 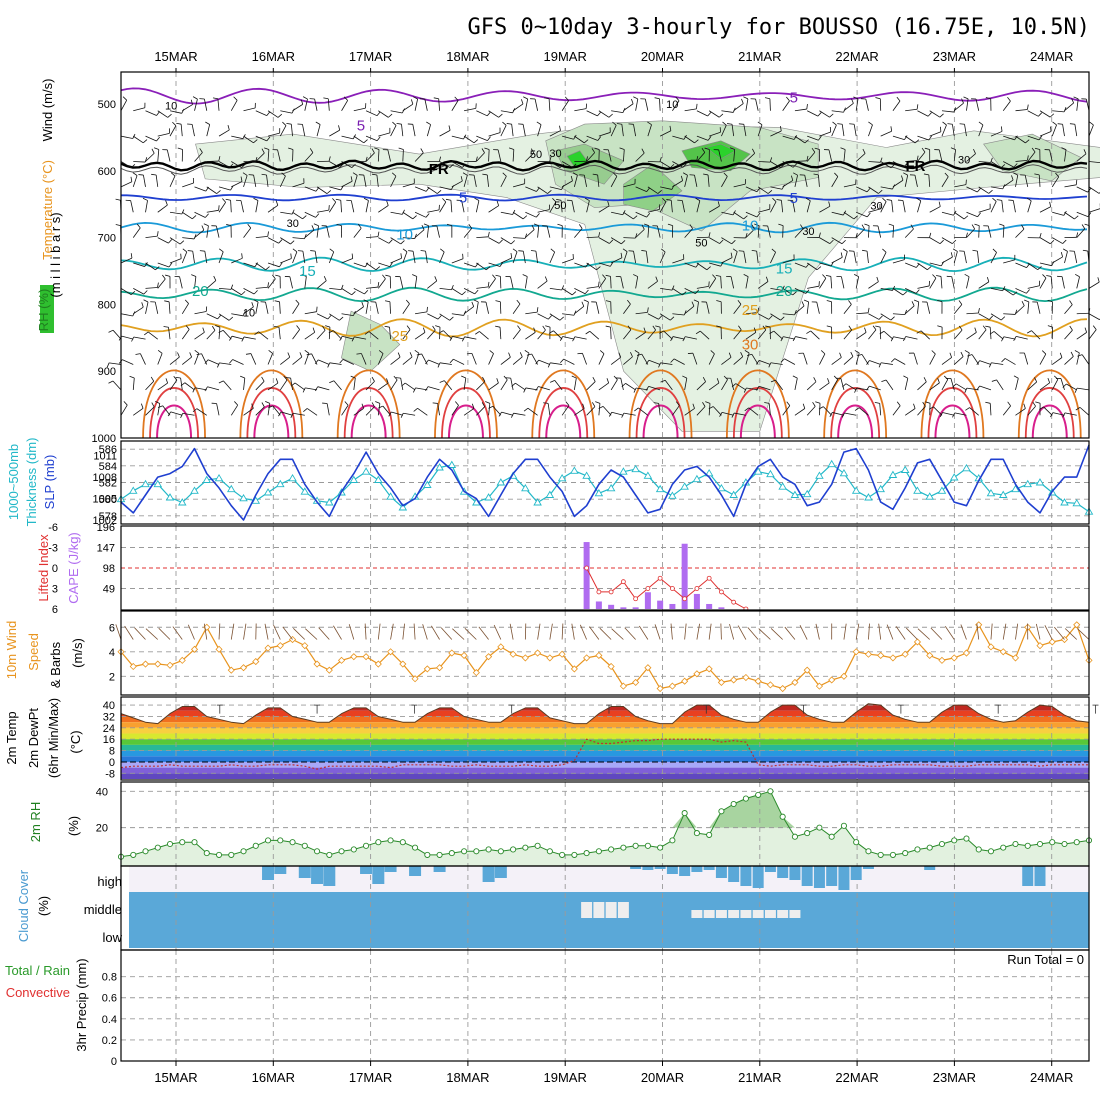 I want to click on wind-speed-point, so click(x=415, y=679).